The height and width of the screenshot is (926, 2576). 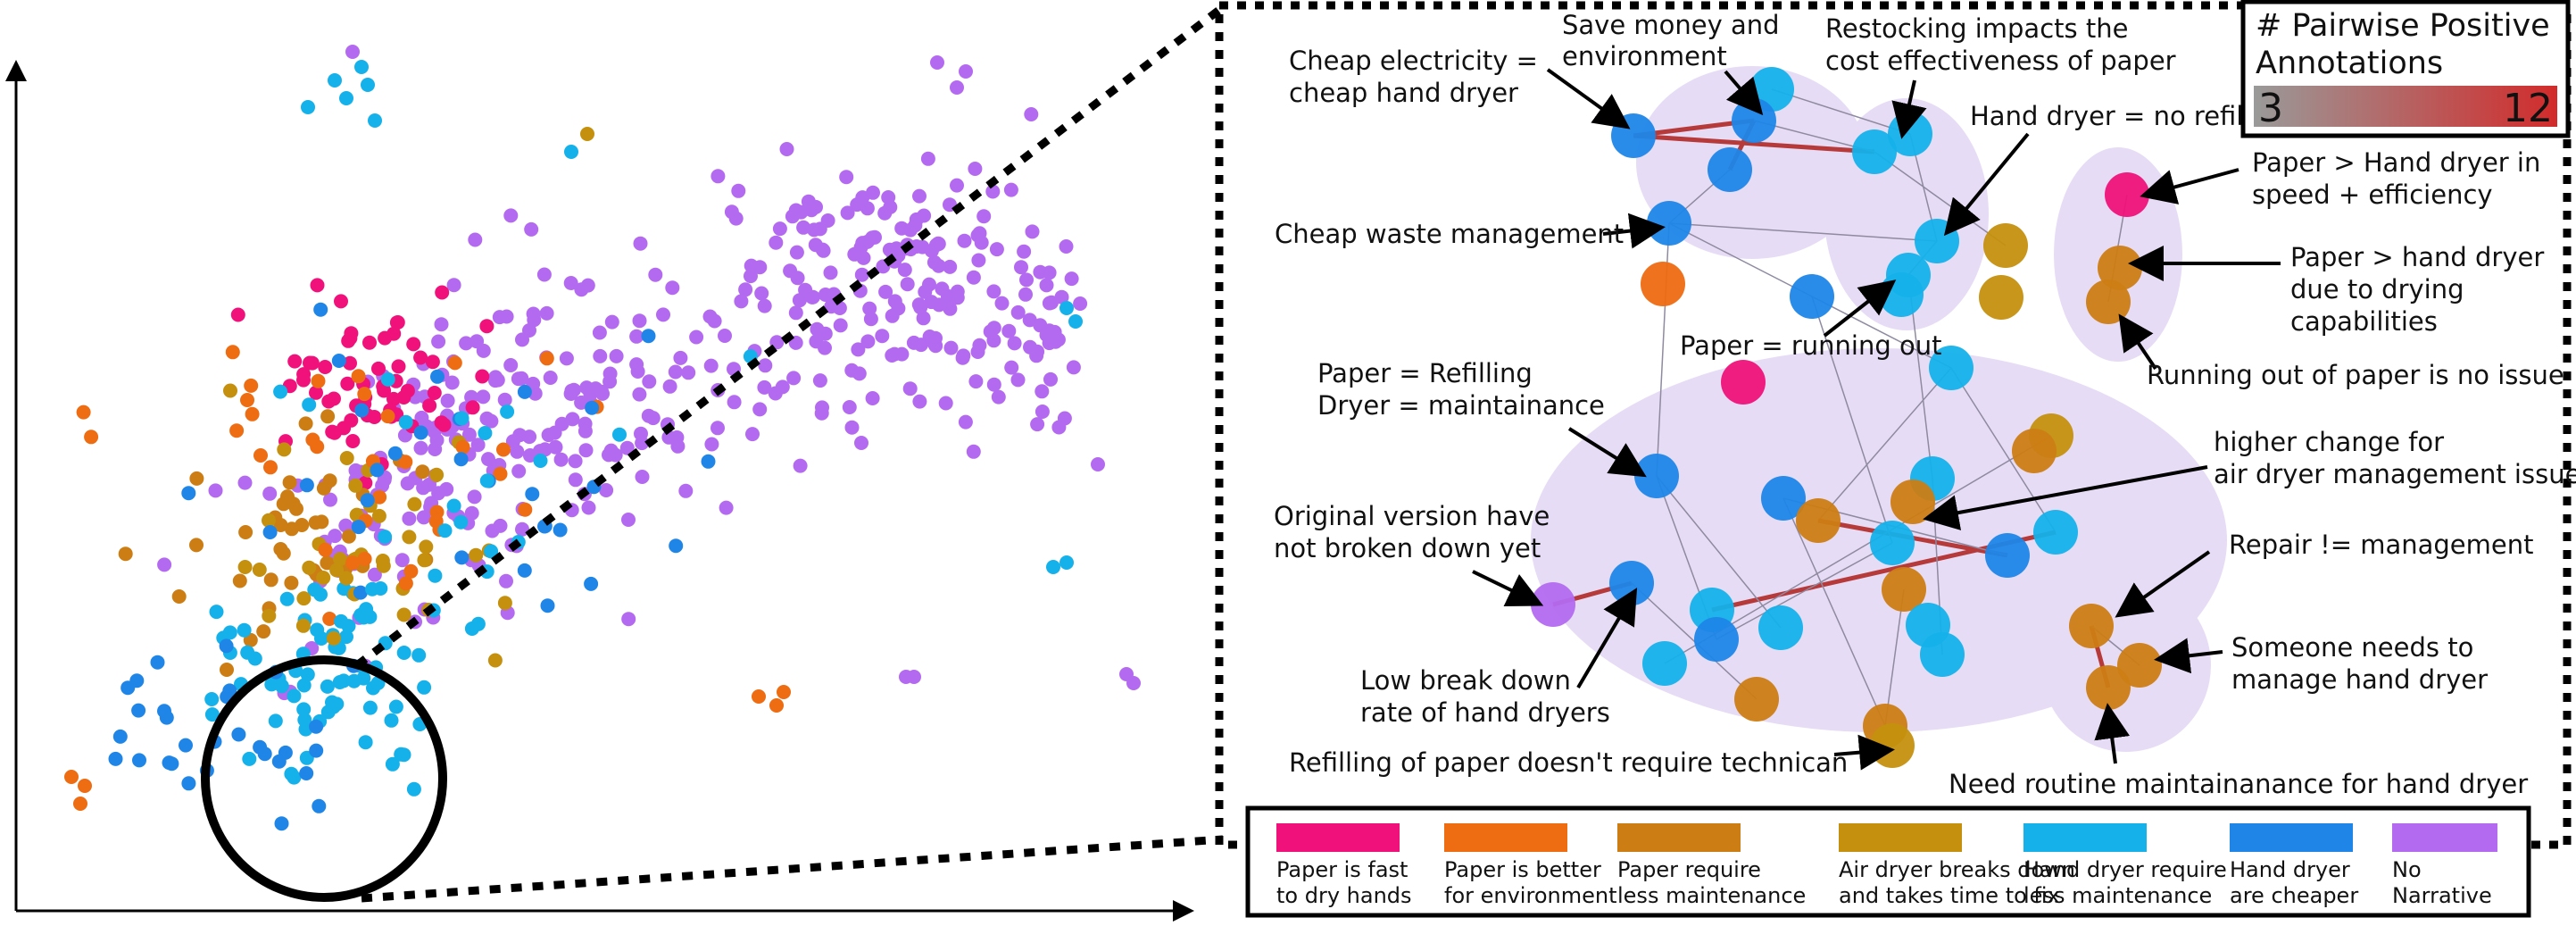 I want to click on legend-label: Paper require, so click(x=1689, y=869).